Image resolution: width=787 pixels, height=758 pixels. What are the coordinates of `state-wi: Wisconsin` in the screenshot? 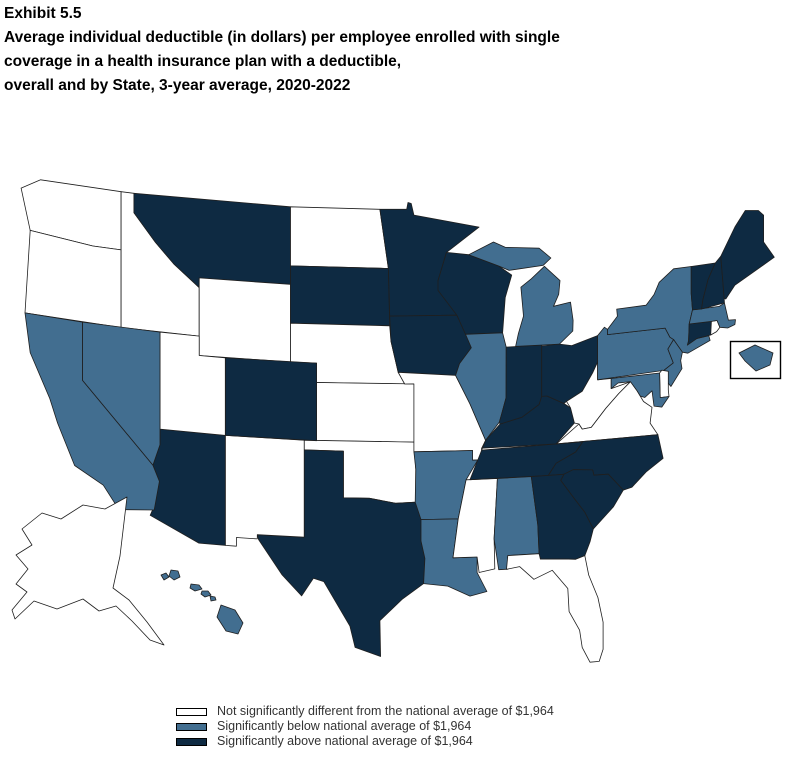 It's located at (475, 293).